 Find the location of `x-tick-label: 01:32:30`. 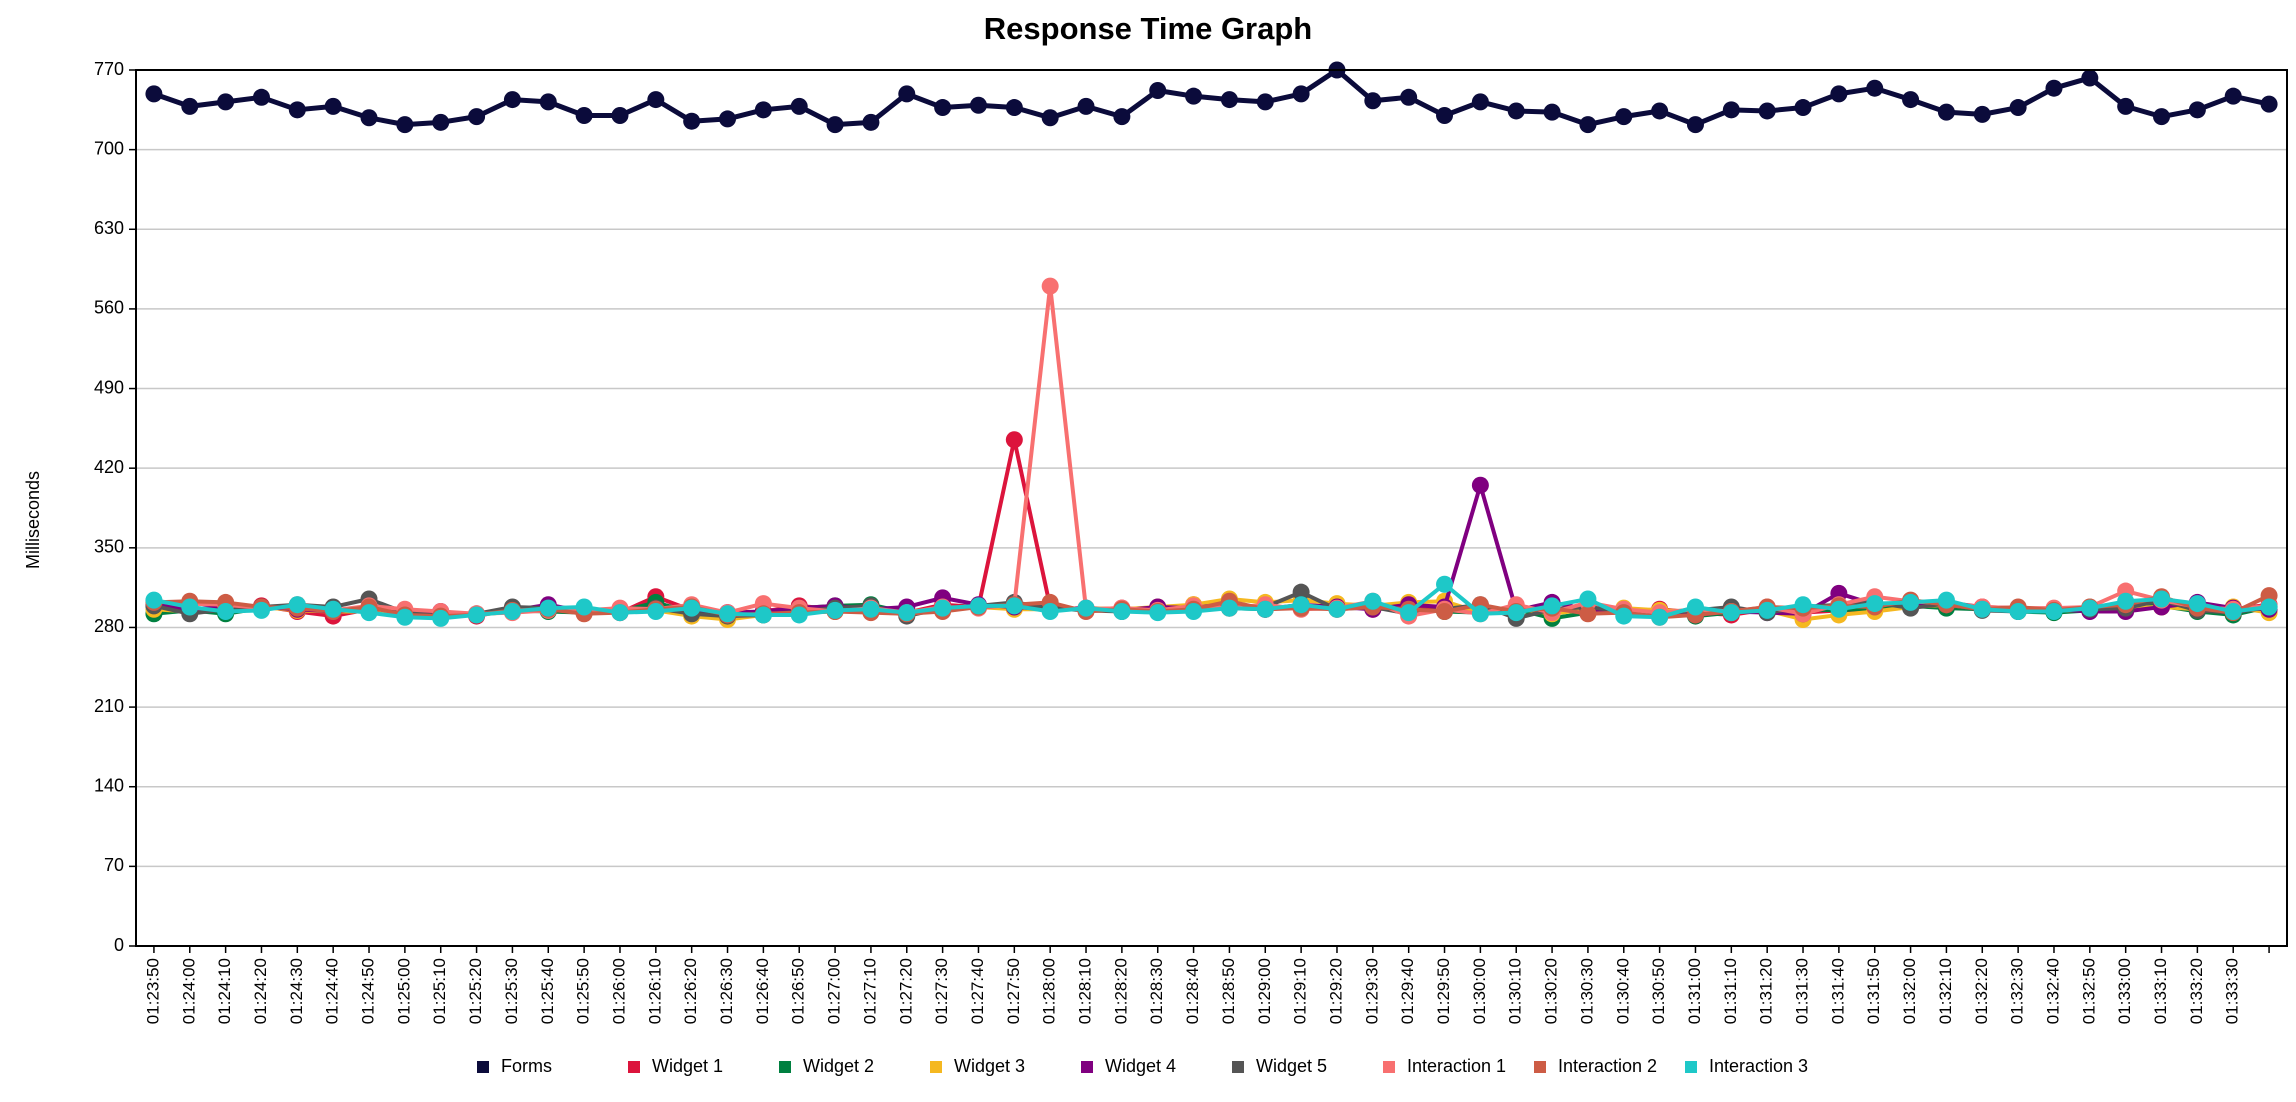

x-tick-label: 01:32:30 is located at coordinates (2017, 991).